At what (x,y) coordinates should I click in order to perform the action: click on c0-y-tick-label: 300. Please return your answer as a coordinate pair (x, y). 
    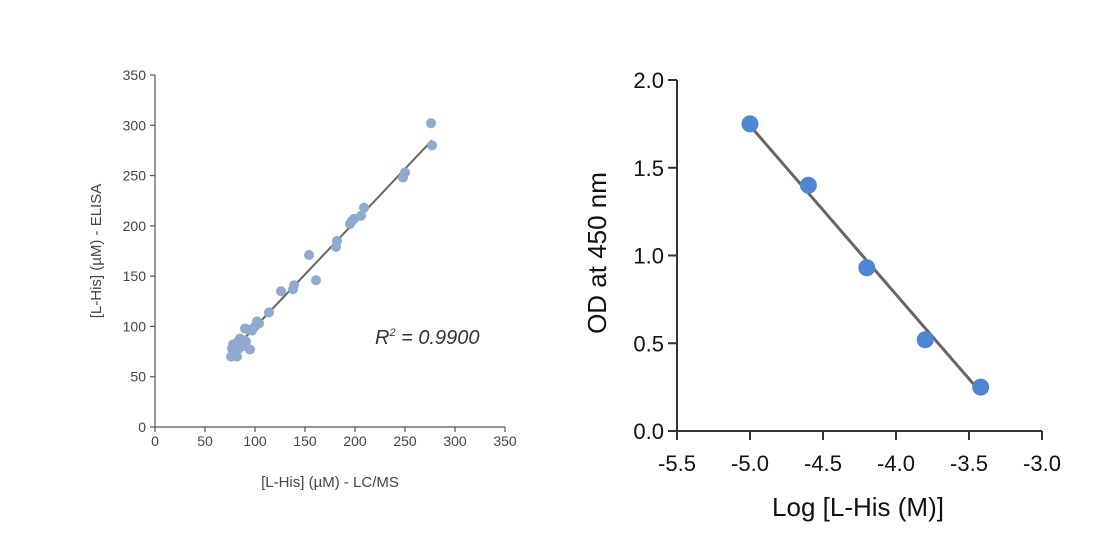
    Looking at the image, I should click on (135, 125).